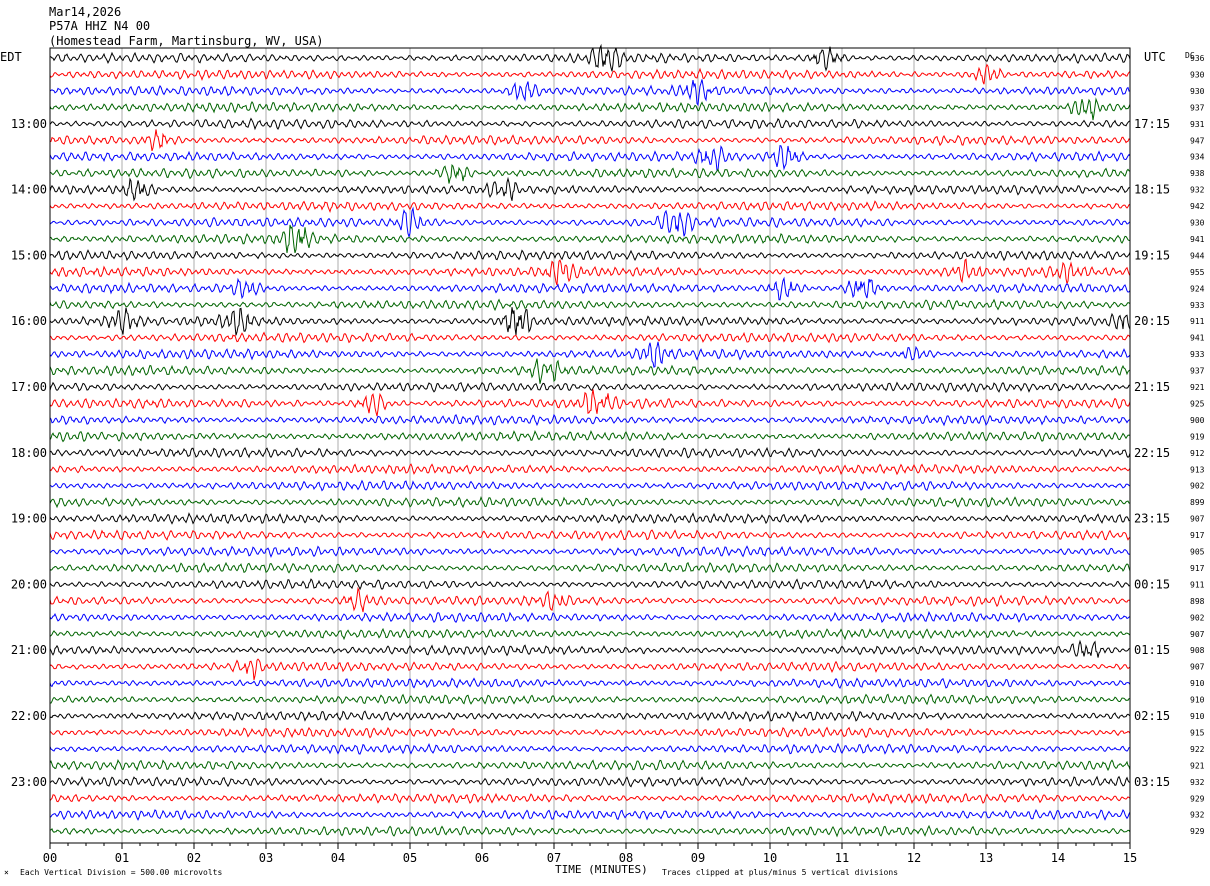 The image size is (1210, 886). What do you see at coordinates (29, 716) in the screenshot?
I see `edt-time-label: 22:00` at bounding box center [29, 716].